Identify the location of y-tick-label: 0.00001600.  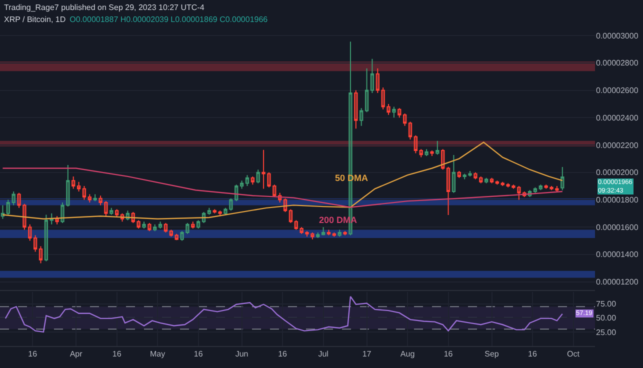
(617, 227).